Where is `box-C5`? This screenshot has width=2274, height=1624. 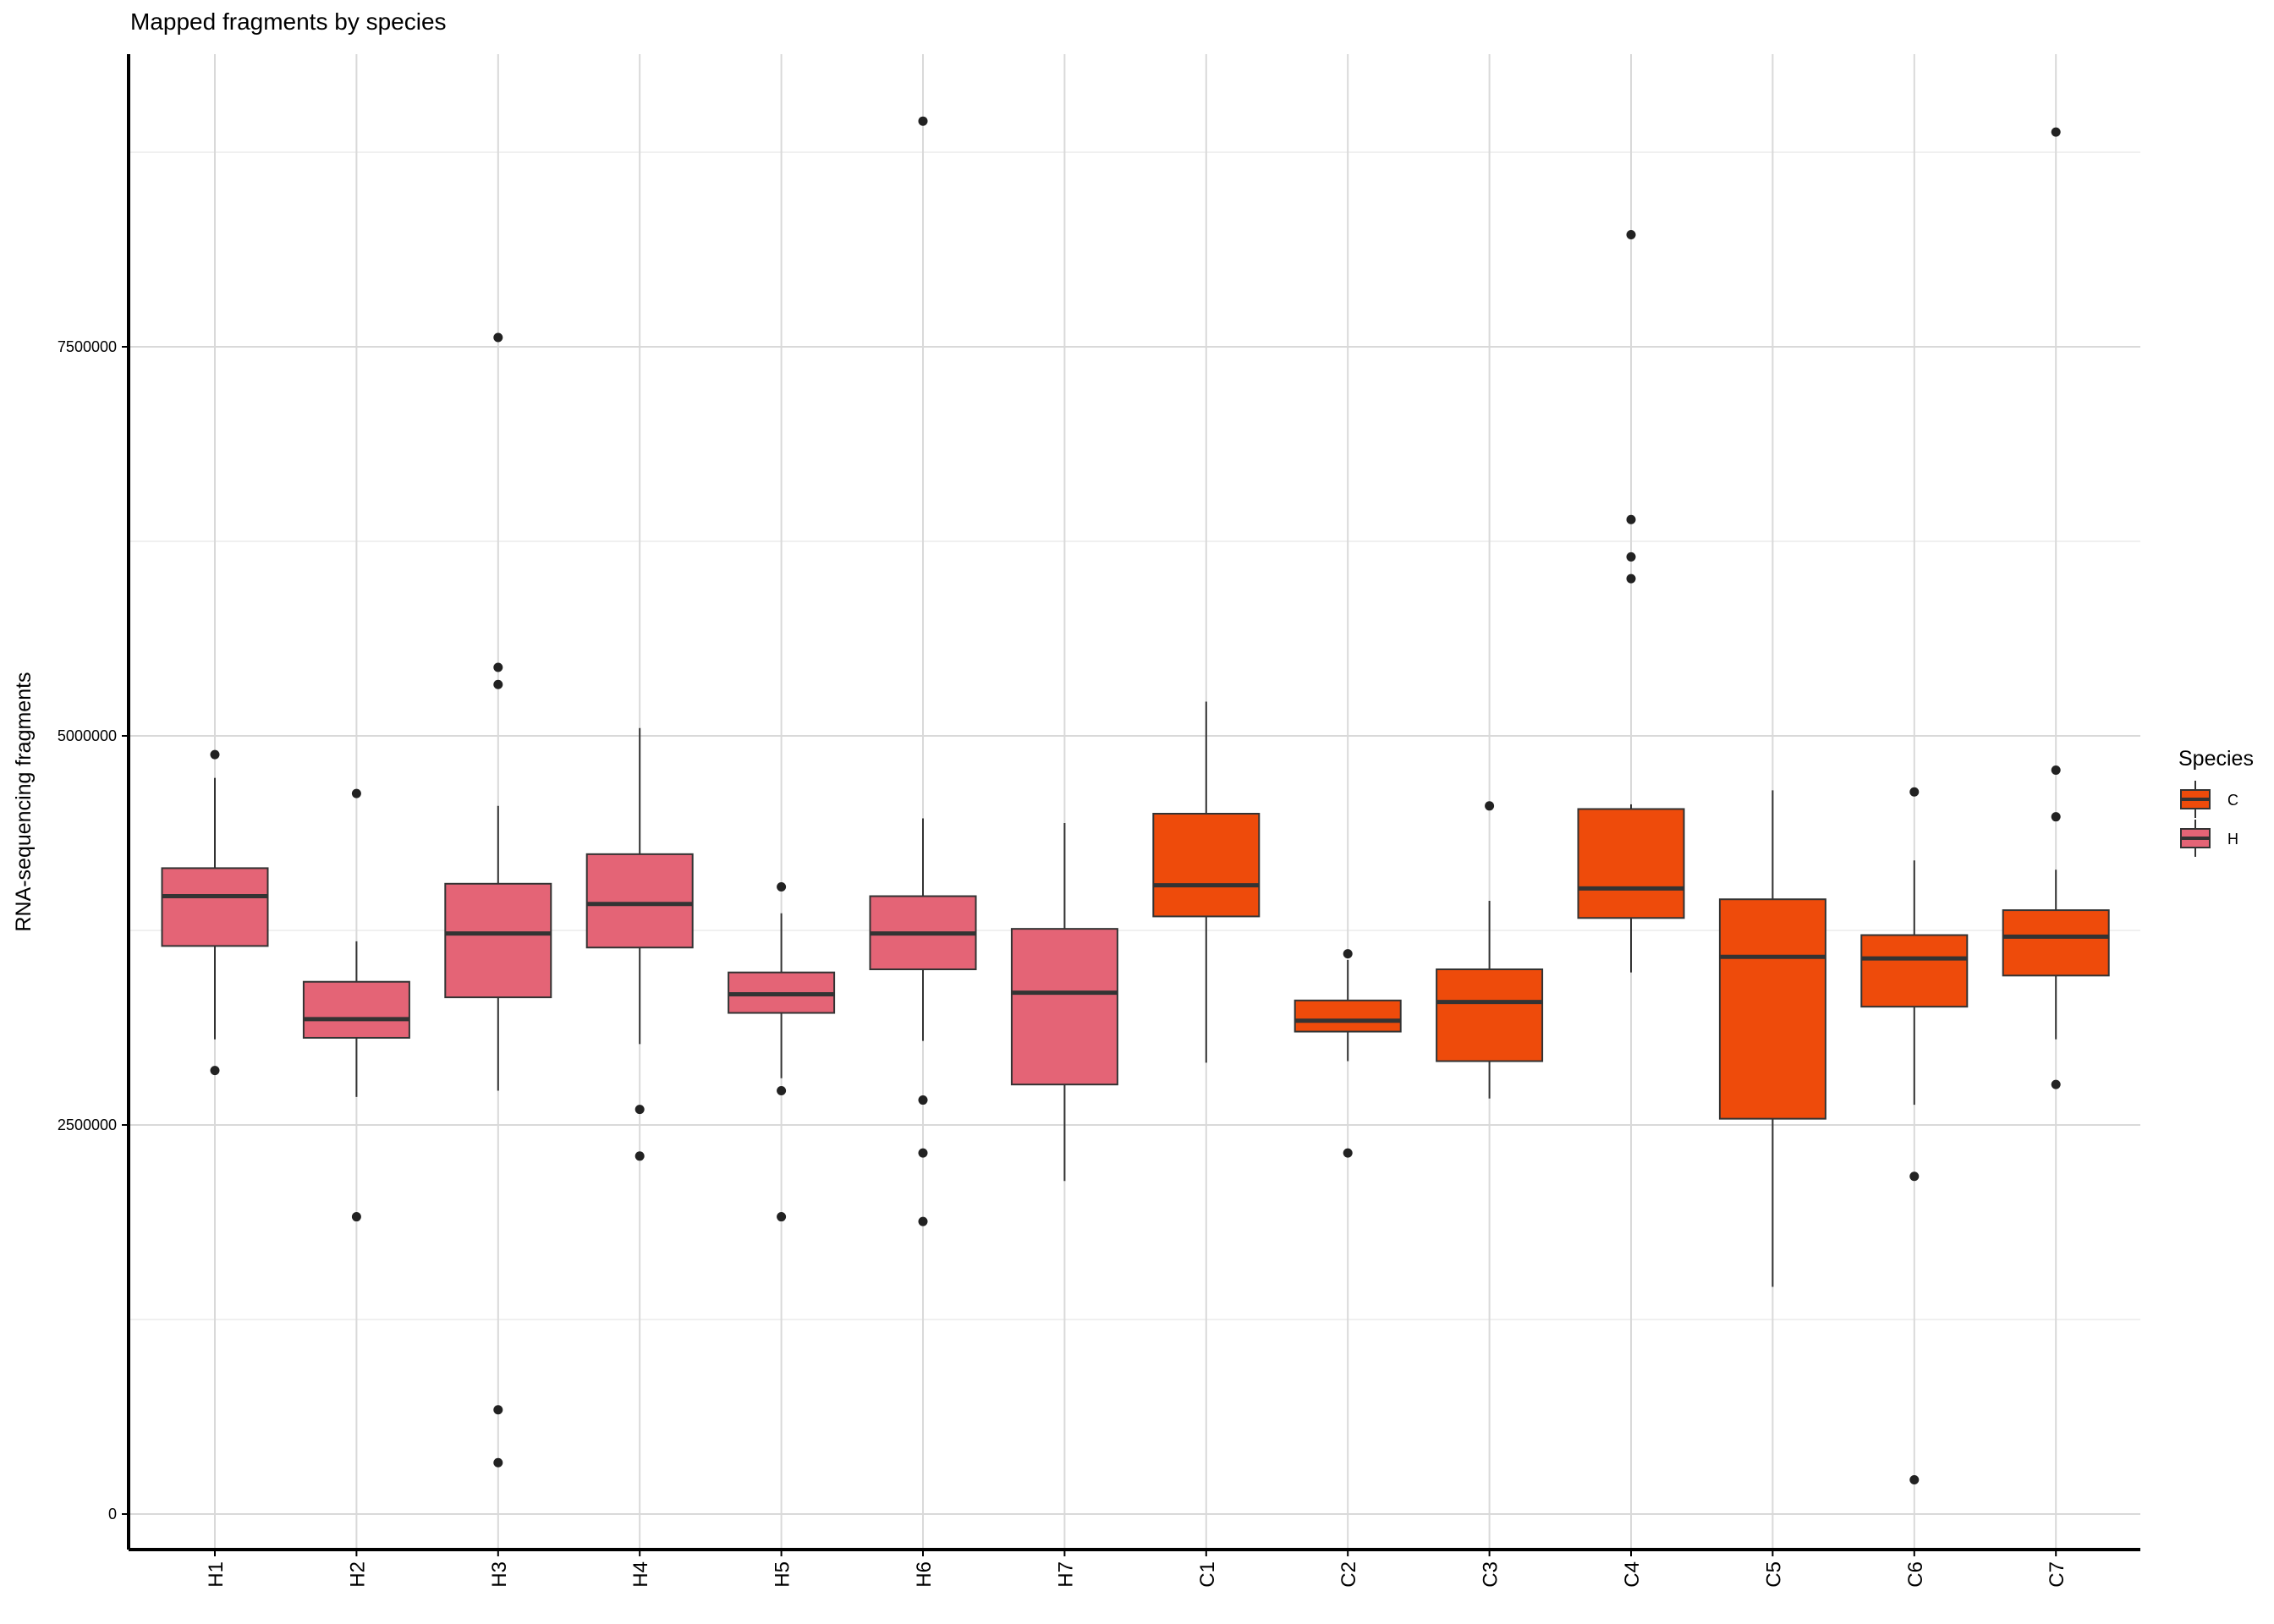 box-C5 is located at coordinates (1772, 1038).